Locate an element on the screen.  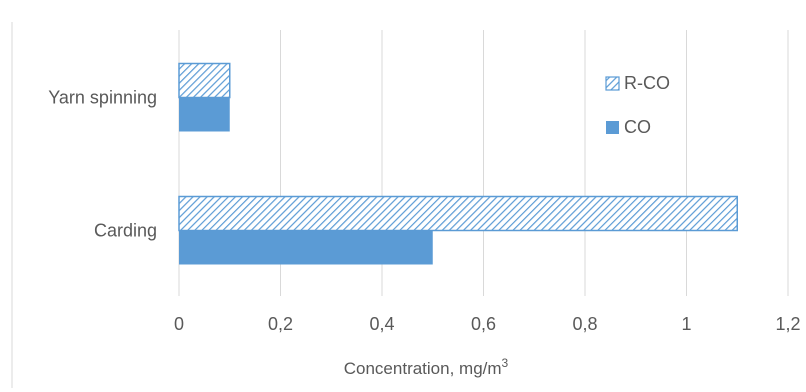
x-tick-label: 0,6 is located at coordinates (483, 324).